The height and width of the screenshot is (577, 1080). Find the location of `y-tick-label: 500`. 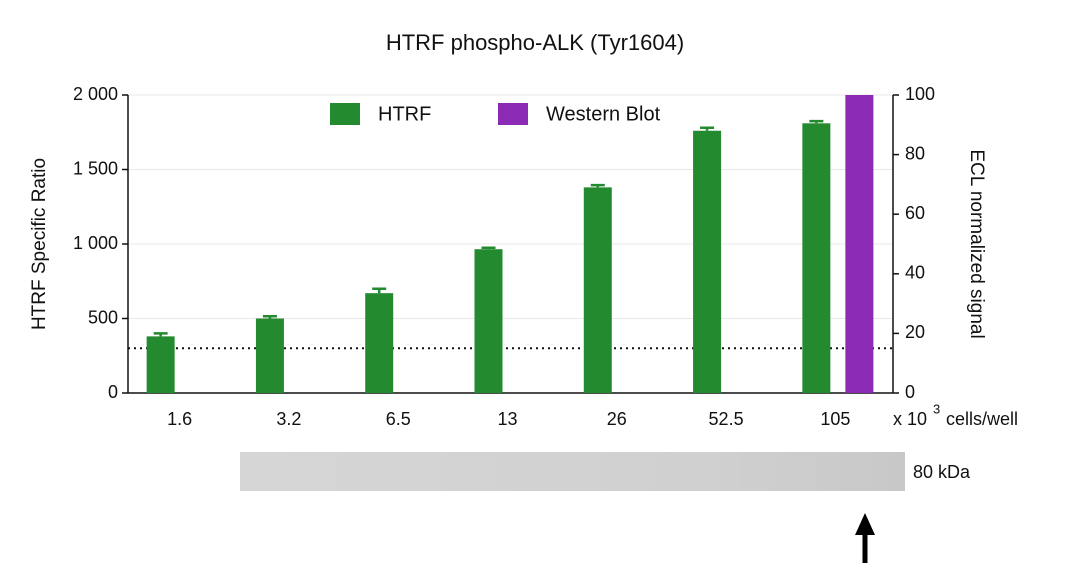

y-tick-label: 500 is located at coordinates (103, 317).